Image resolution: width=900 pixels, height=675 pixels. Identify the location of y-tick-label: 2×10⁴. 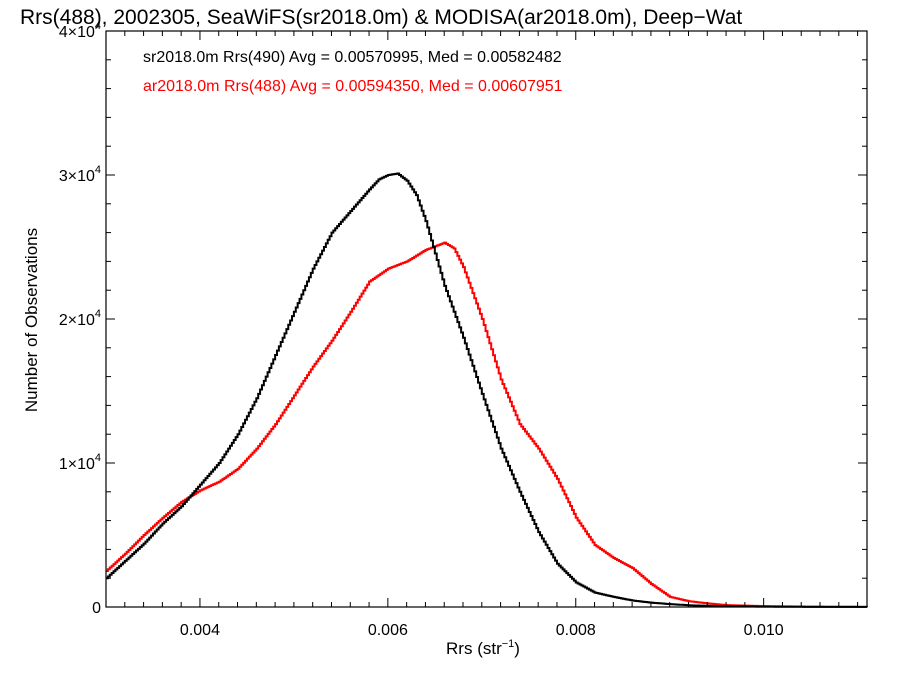
(80, 318).